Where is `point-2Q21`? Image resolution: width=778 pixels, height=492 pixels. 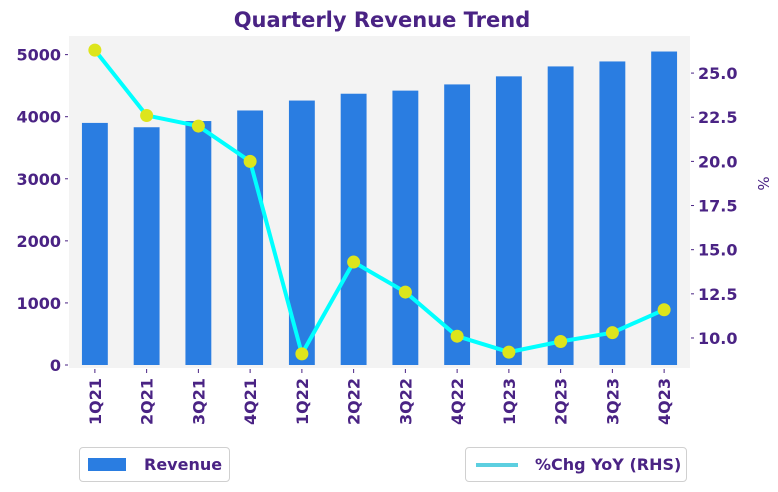 point-2Q21 is located at coordinates (147, 115).